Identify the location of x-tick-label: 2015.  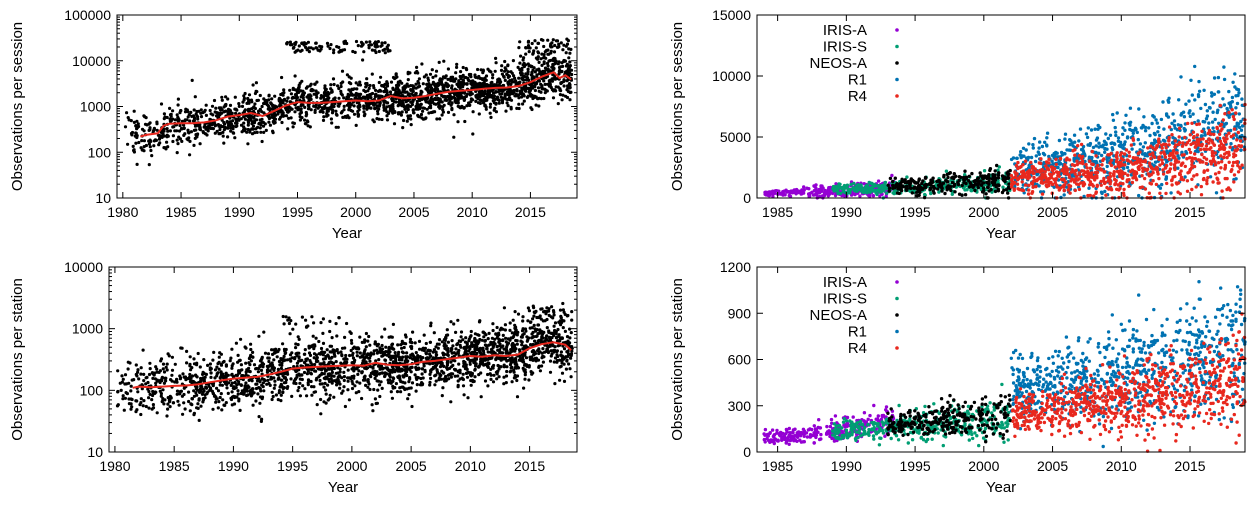
(530, 212).